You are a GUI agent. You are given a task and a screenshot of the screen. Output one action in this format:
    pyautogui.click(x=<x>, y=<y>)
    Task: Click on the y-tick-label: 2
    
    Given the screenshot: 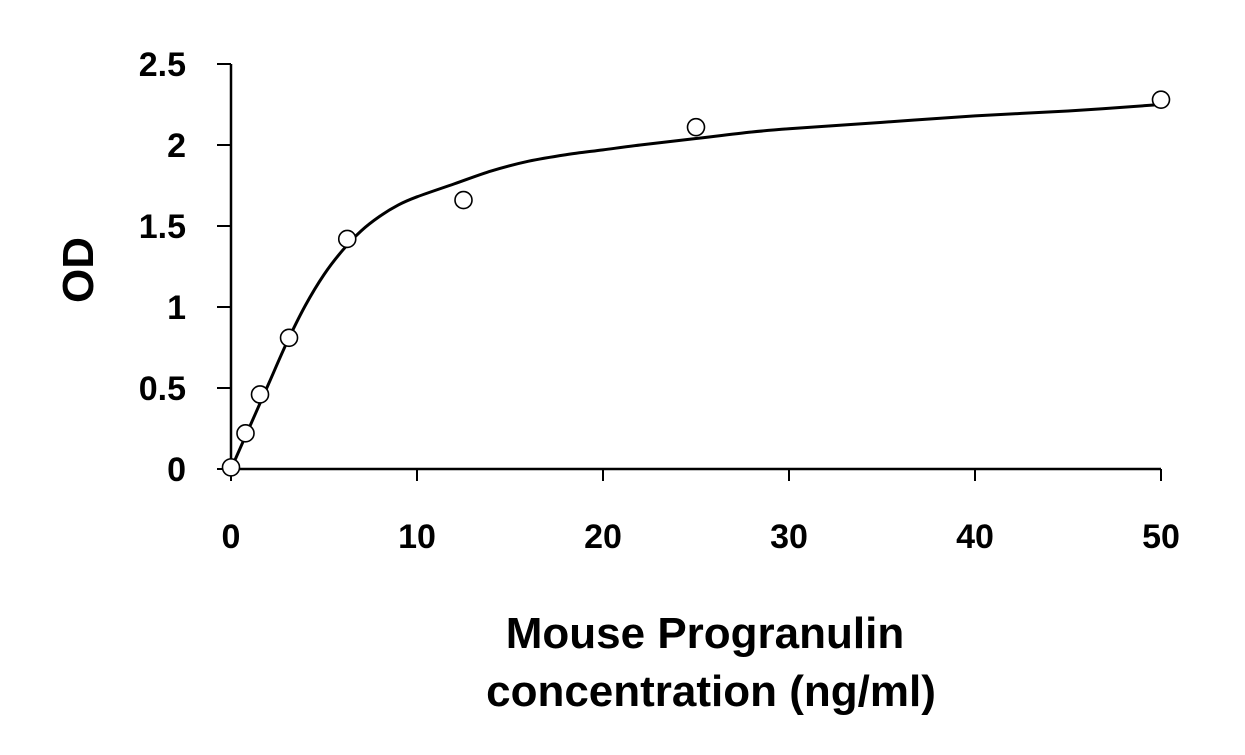 What is the action you would take?
    pyautogui.click(x=176, y=146)
    